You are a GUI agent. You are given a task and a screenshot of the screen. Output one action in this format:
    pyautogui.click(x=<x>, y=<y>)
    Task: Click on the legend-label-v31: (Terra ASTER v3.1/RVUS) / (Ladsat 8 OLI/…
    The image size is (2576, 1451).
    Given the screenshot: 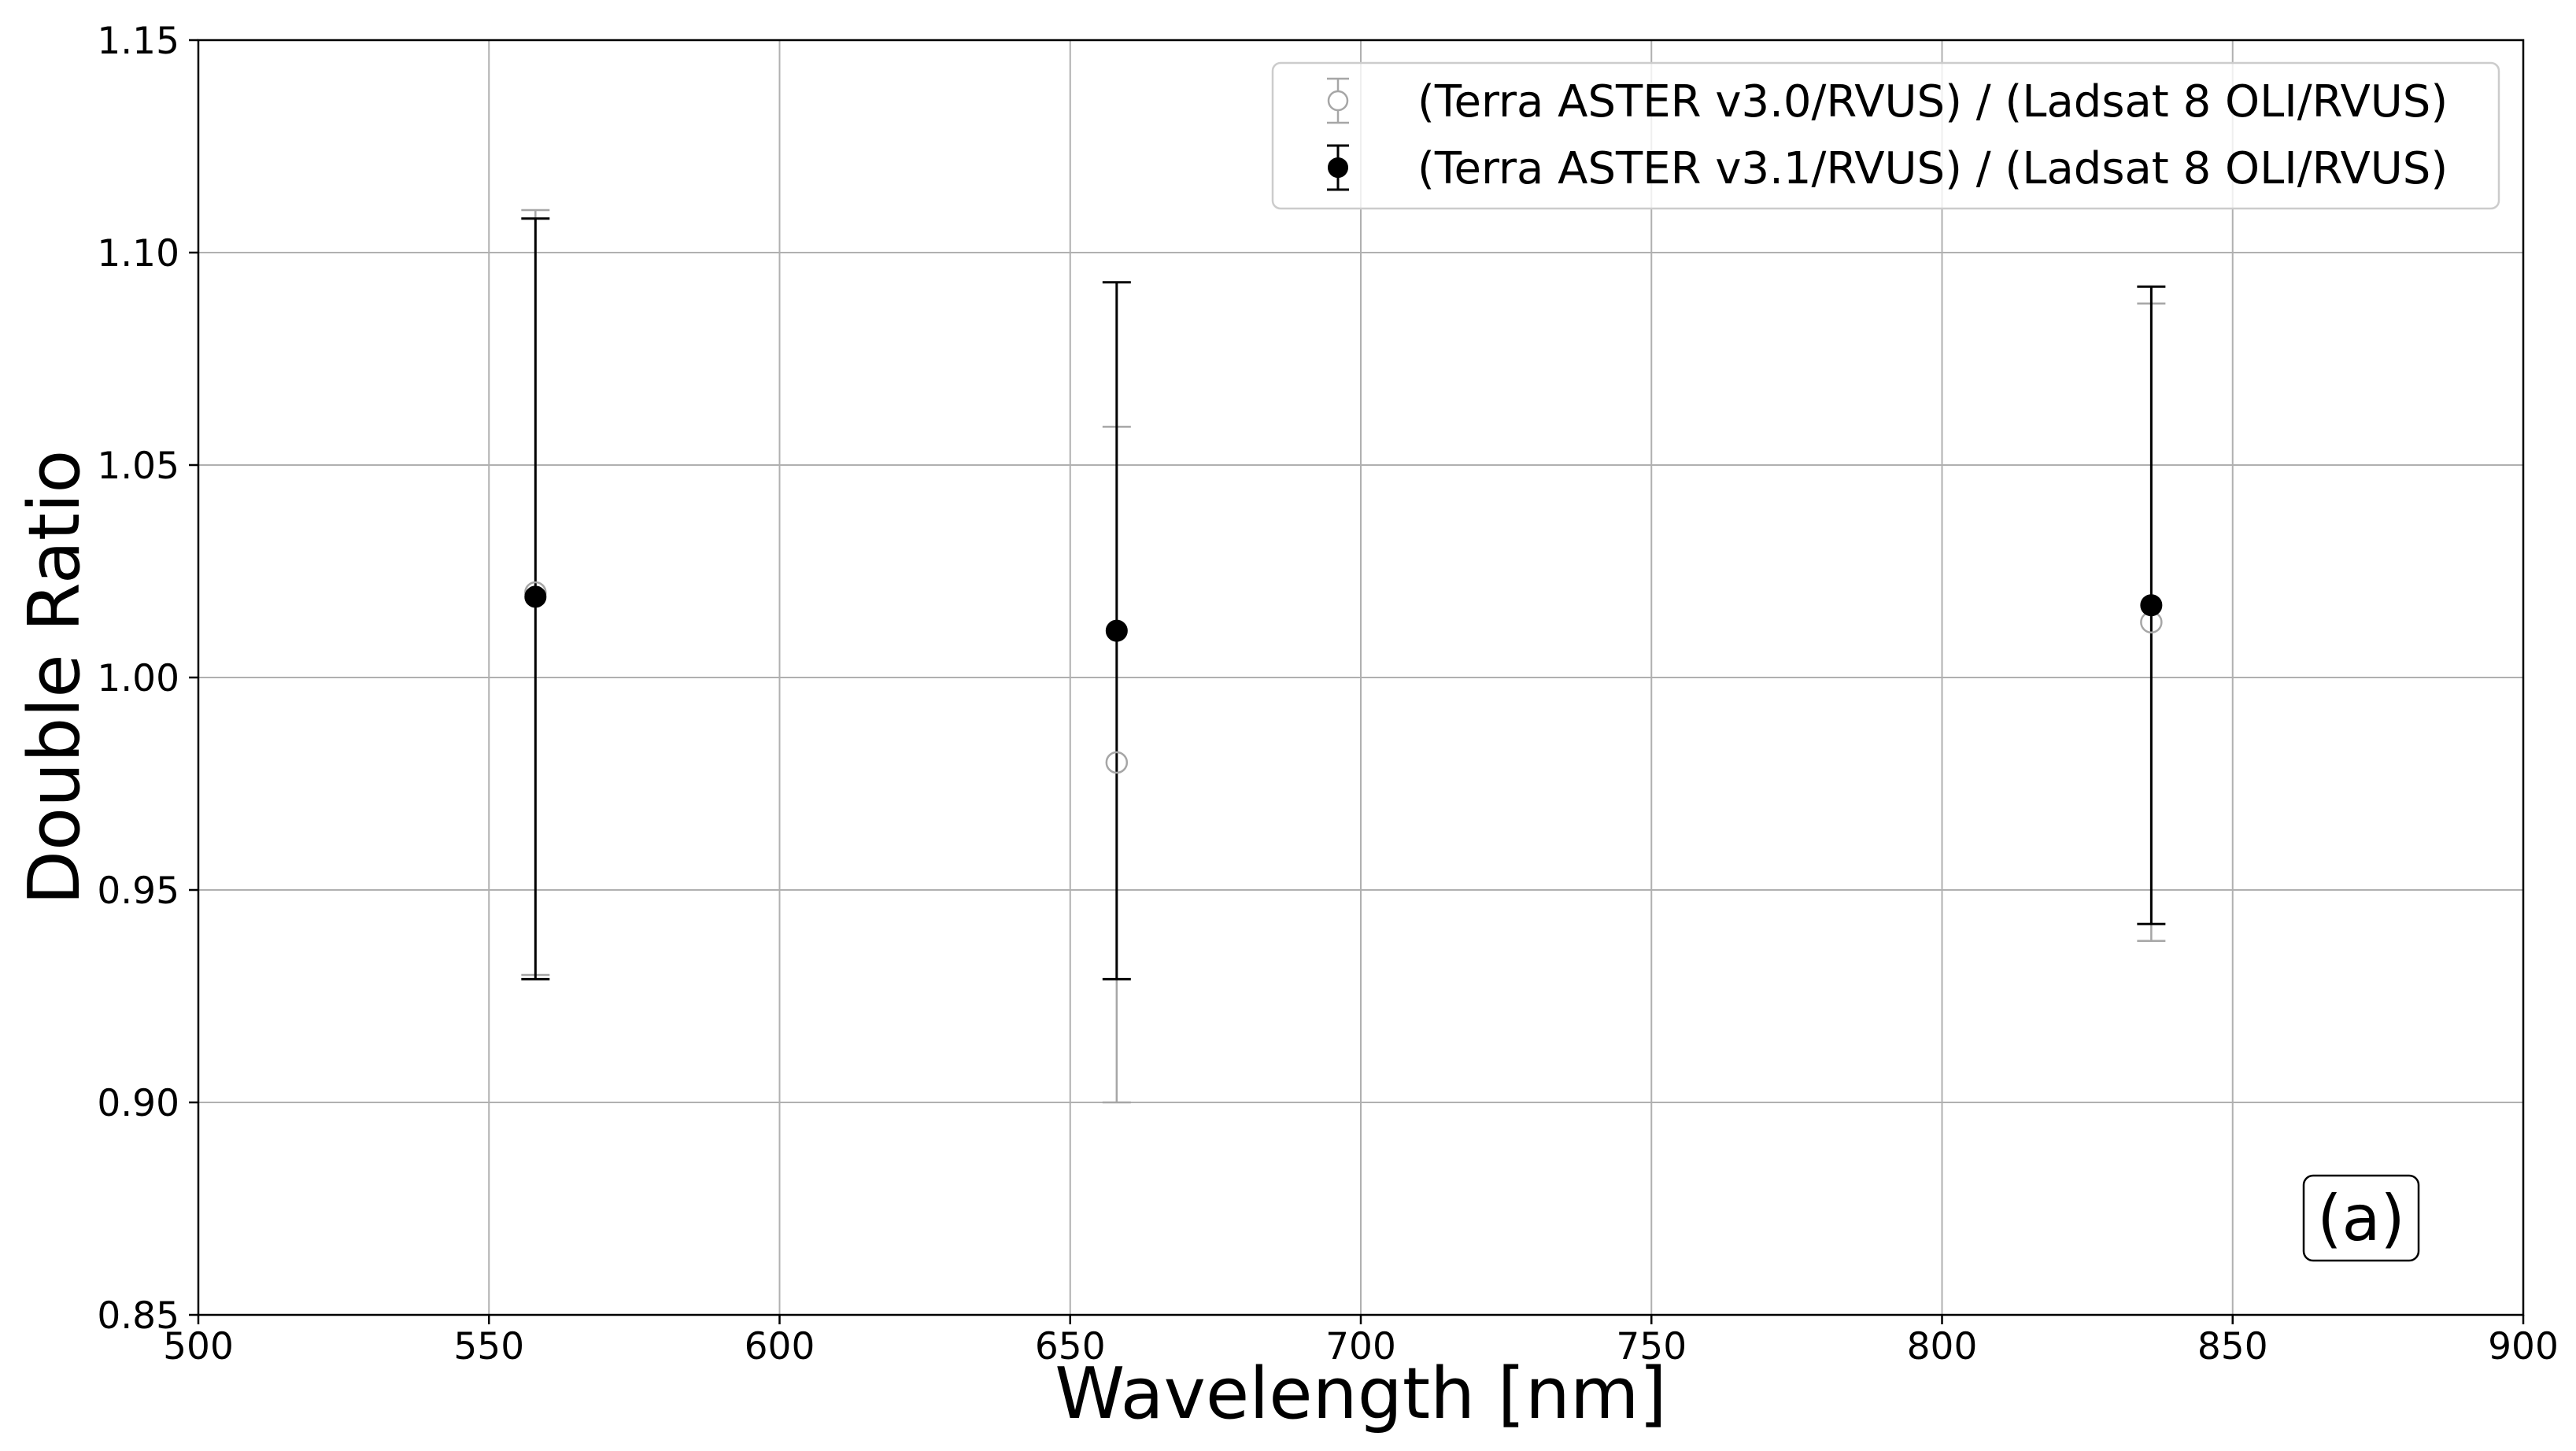 What is the action you would take?
    pyautogui.click(x=1932, y=168)
    